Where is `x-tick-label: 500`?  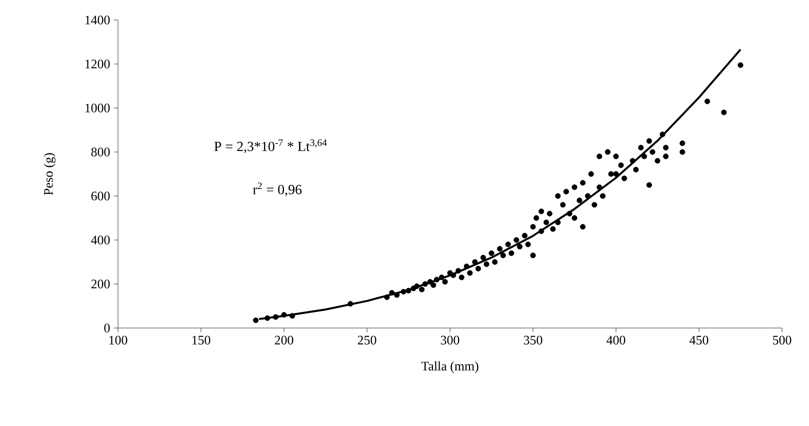
x-tick-label: 500 is located at coordinates (782, 340).